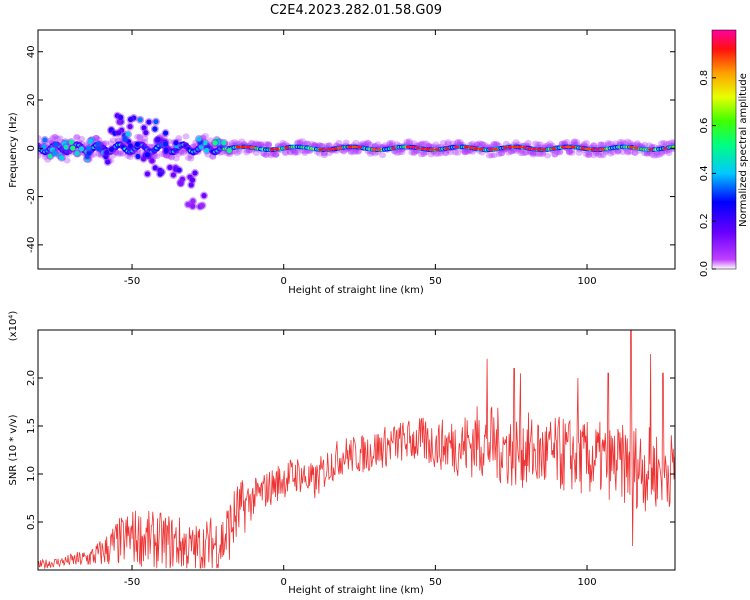 Image resolution: width=750 pixels, height=600 pixels. What do you see at coordinates (704, 221) in the screenshot?
I see `colorbar-tick-label: 0.2` at bounding box center [704, 221].